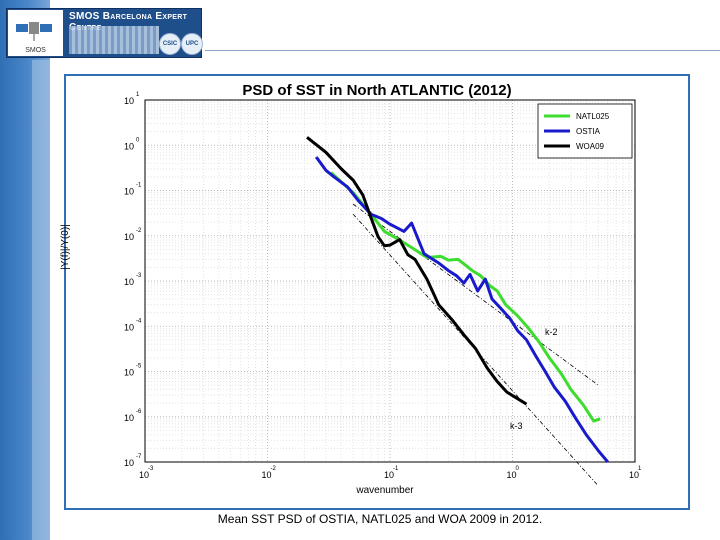 This screenshot has width=720, height=540. Describe the element at coordinates (590, 146) in the screenshot. I see `legend-label-woa09: WOA09` at that location.